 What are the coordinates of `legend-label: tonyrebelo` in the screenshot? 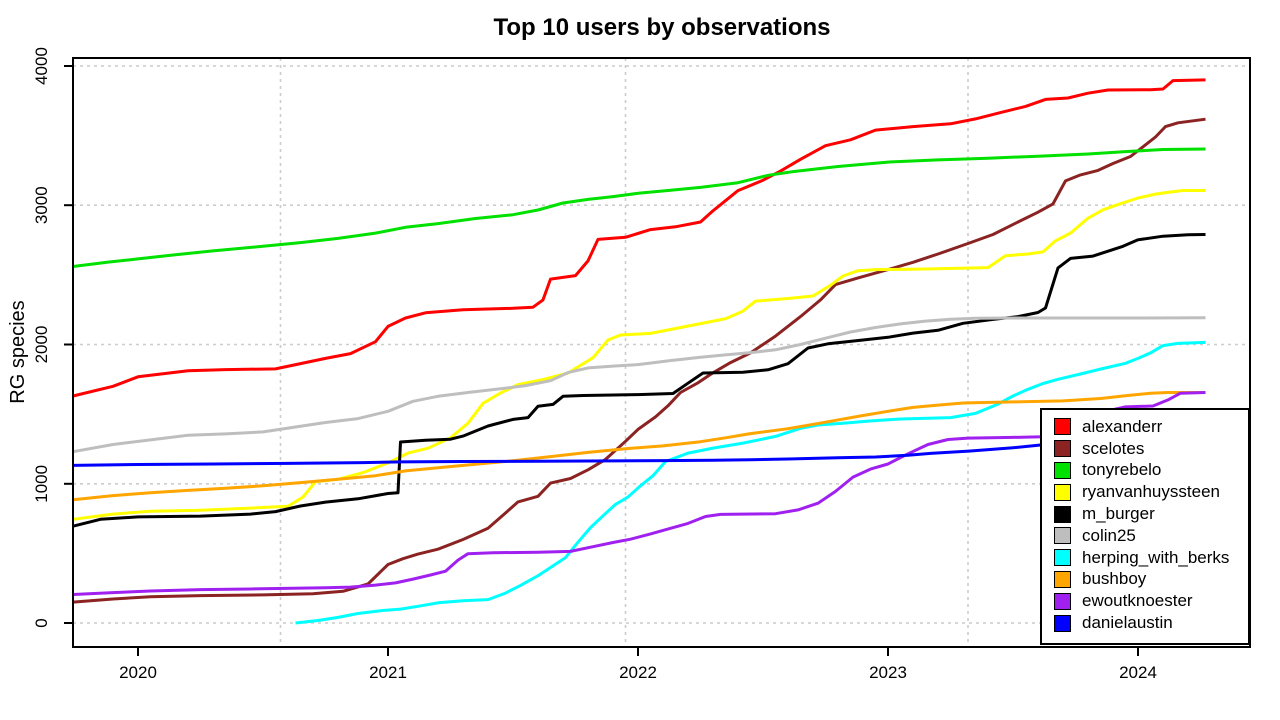 It's located at (1122, 470).